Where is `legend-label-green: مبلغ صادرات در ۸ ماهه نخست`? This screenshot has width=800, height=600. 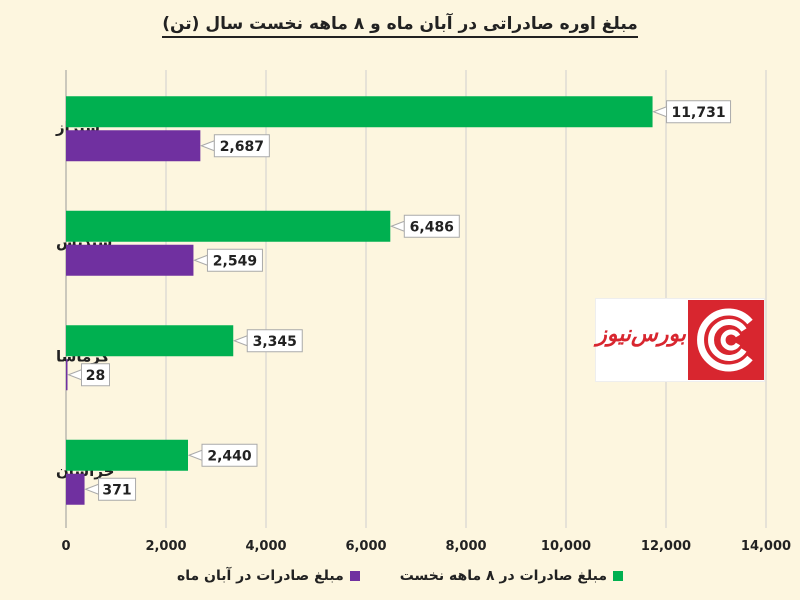 legend-label-green: مبلغ صادرات در ۸ ماهه نخست is located at coordinates (503, 576).